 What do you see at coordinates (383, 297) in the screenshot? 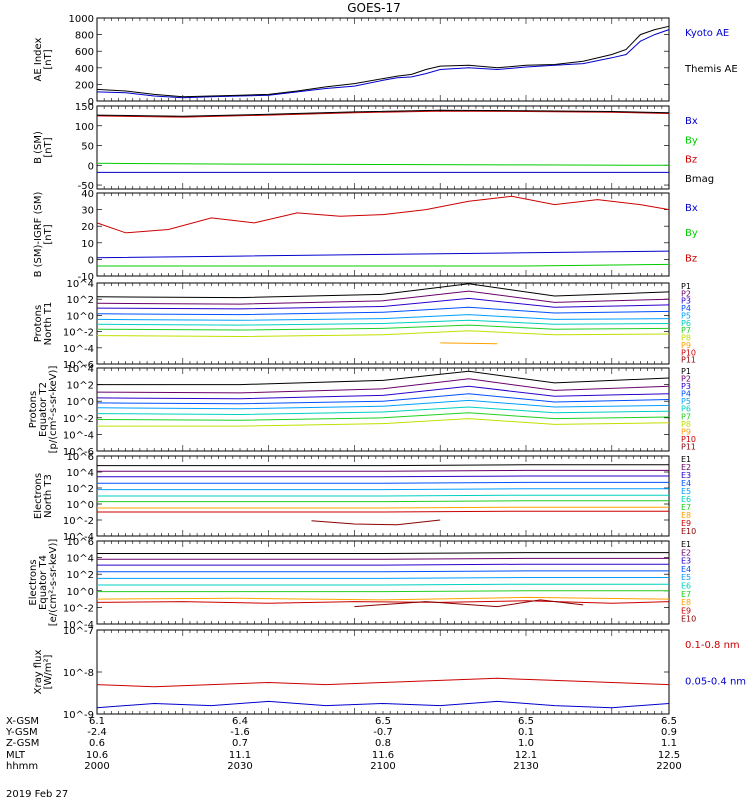
I see `series-line-p_t1-P2` at bounding box center [383, 297].